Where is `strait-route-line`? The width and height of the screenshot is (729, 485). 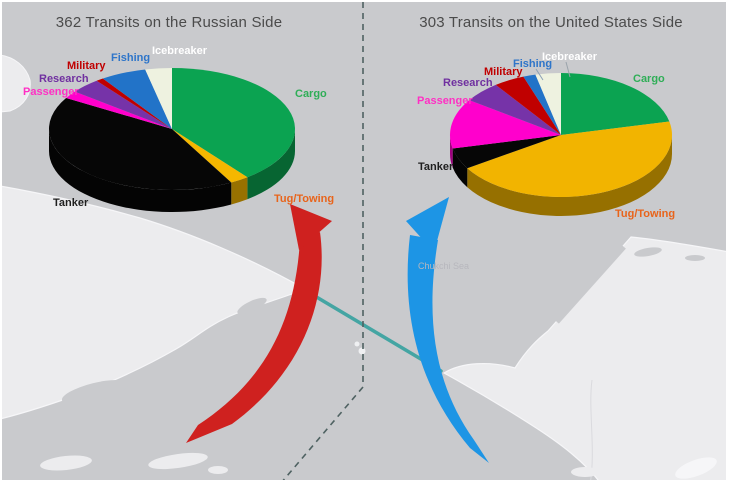 strait-route-line is located at coordinates (372, 330).